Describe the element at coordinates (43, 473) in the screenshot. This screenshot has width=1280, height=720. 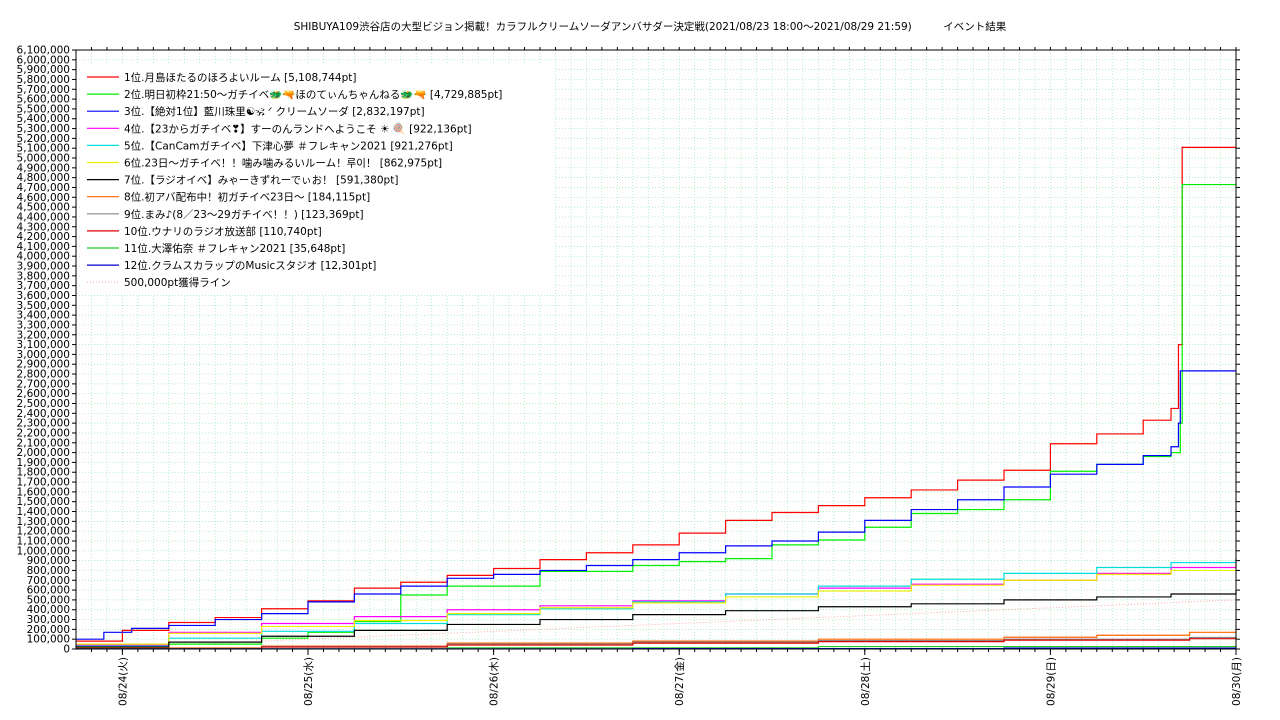
I see `y-tick-label: 1,800,000` at that location.